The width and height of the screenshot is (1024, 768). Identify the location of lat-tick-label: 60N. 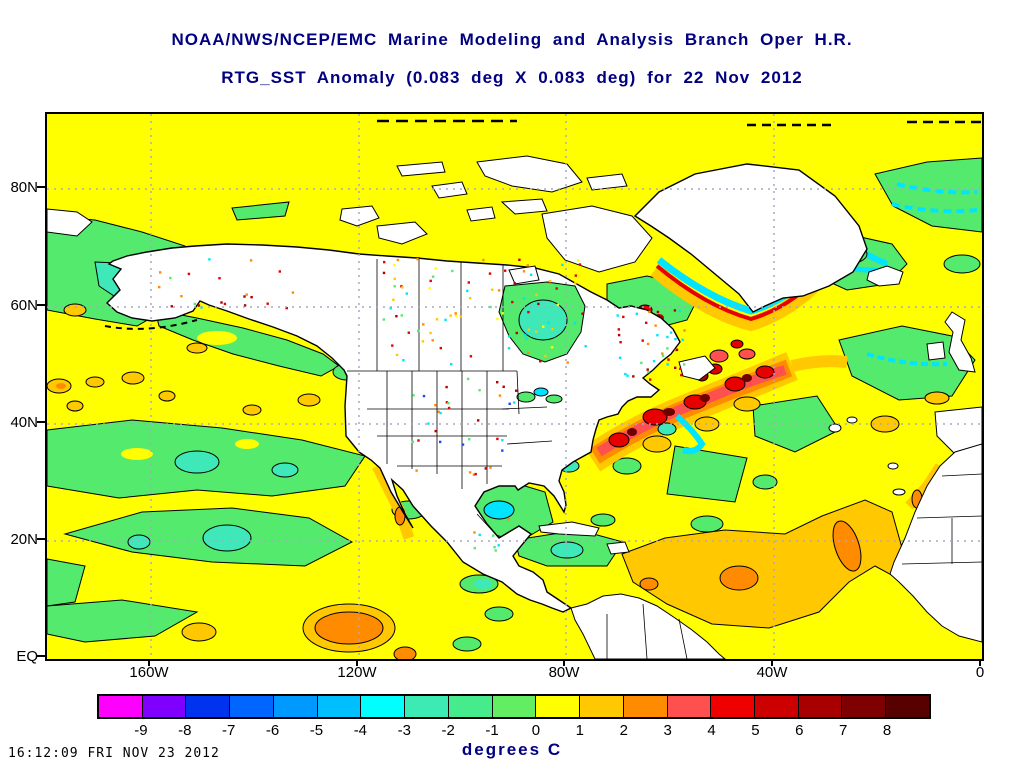
(24, 305).